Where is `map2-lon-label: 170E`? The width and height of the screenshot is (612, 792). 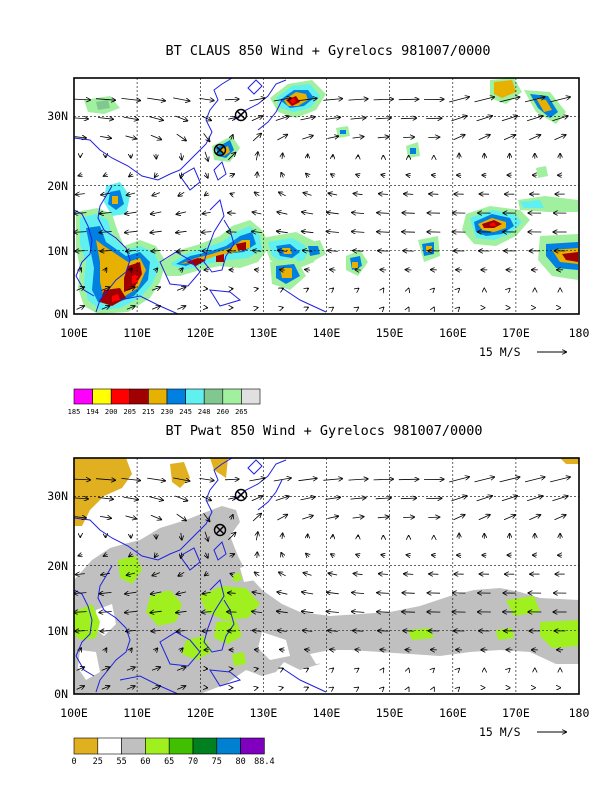 map2-lon-label: 170E is located at coordinates (516, 713).